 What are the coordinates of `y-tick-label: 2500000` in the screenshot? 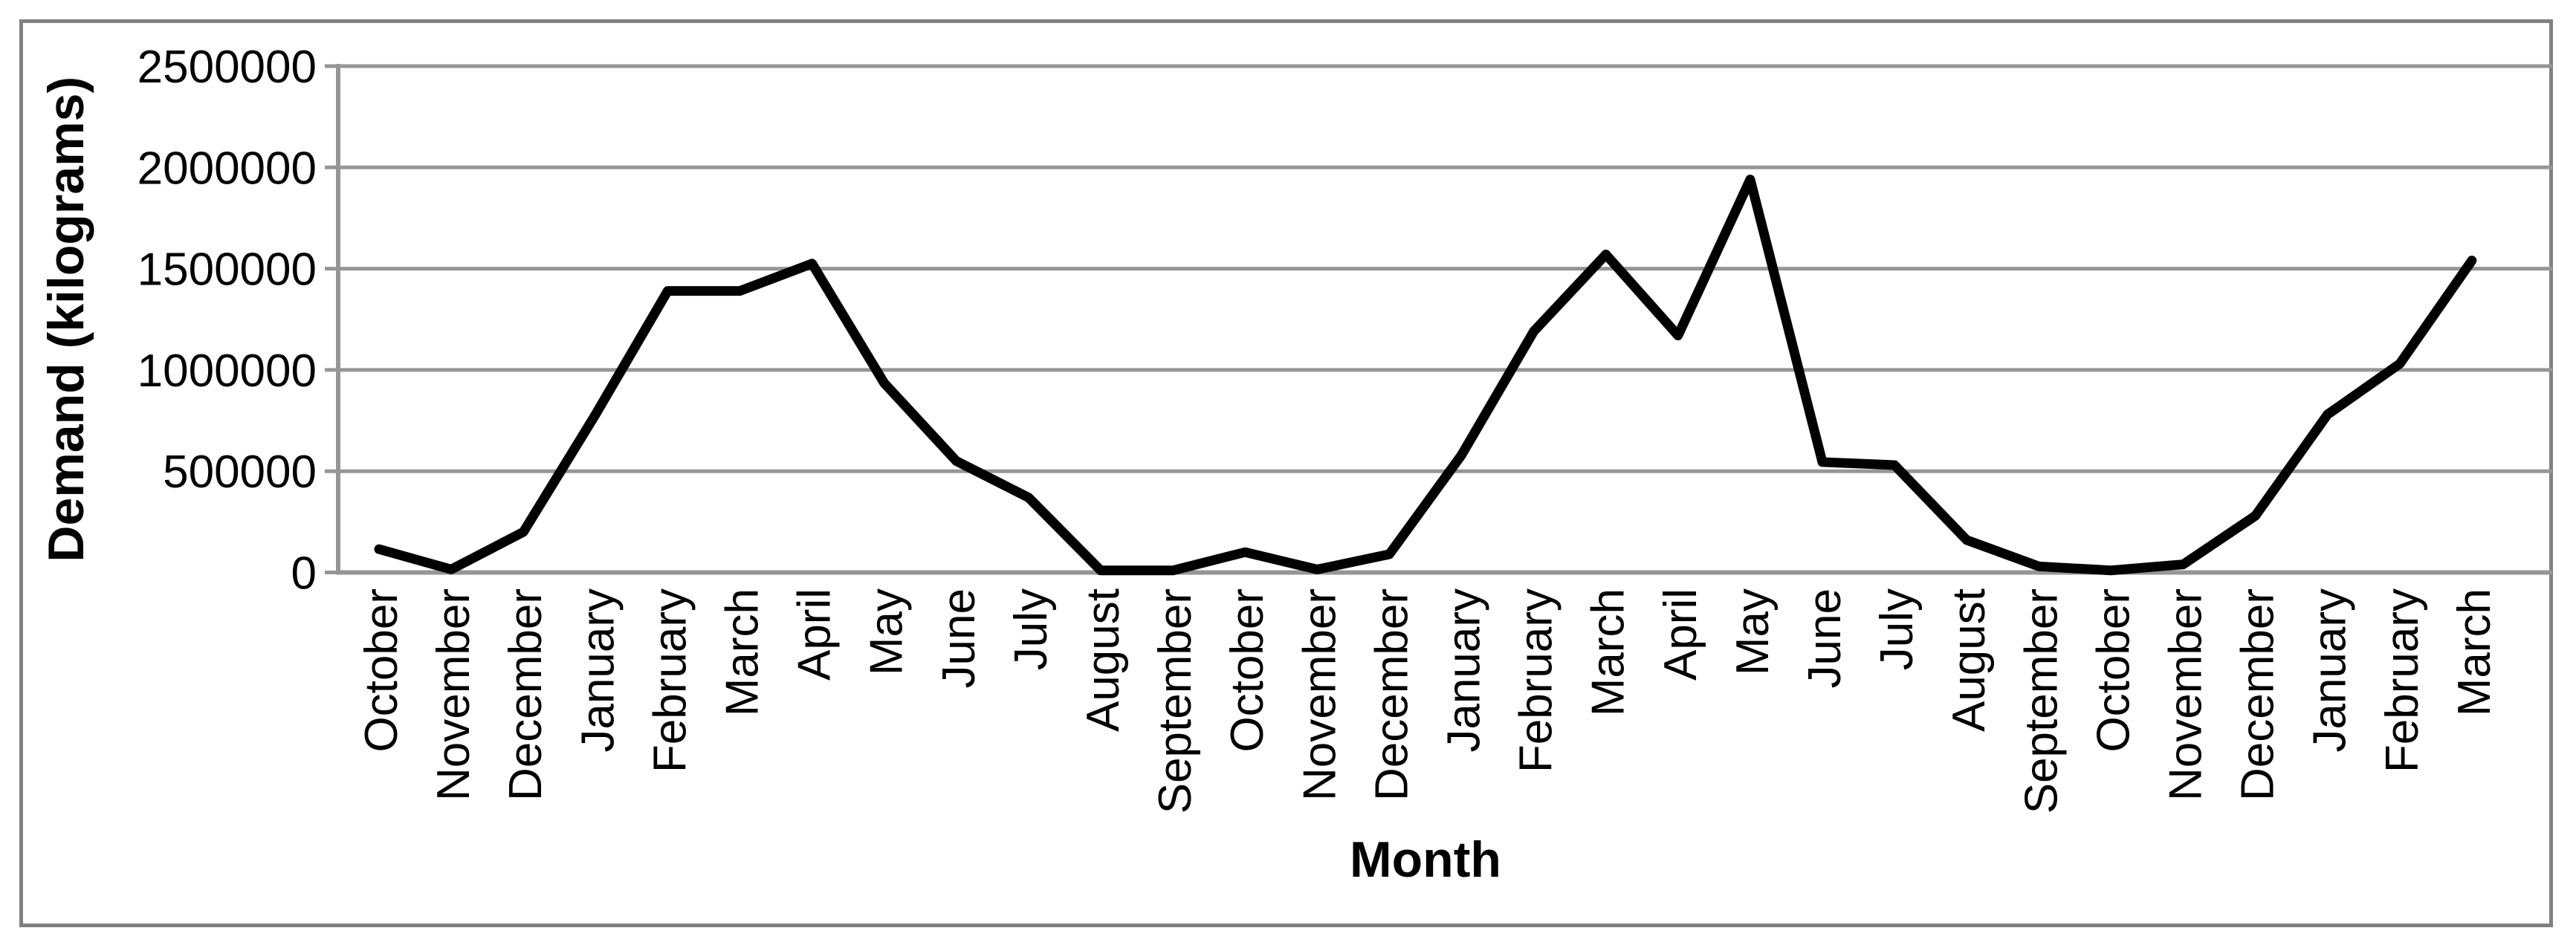 It's located at (227, 67).